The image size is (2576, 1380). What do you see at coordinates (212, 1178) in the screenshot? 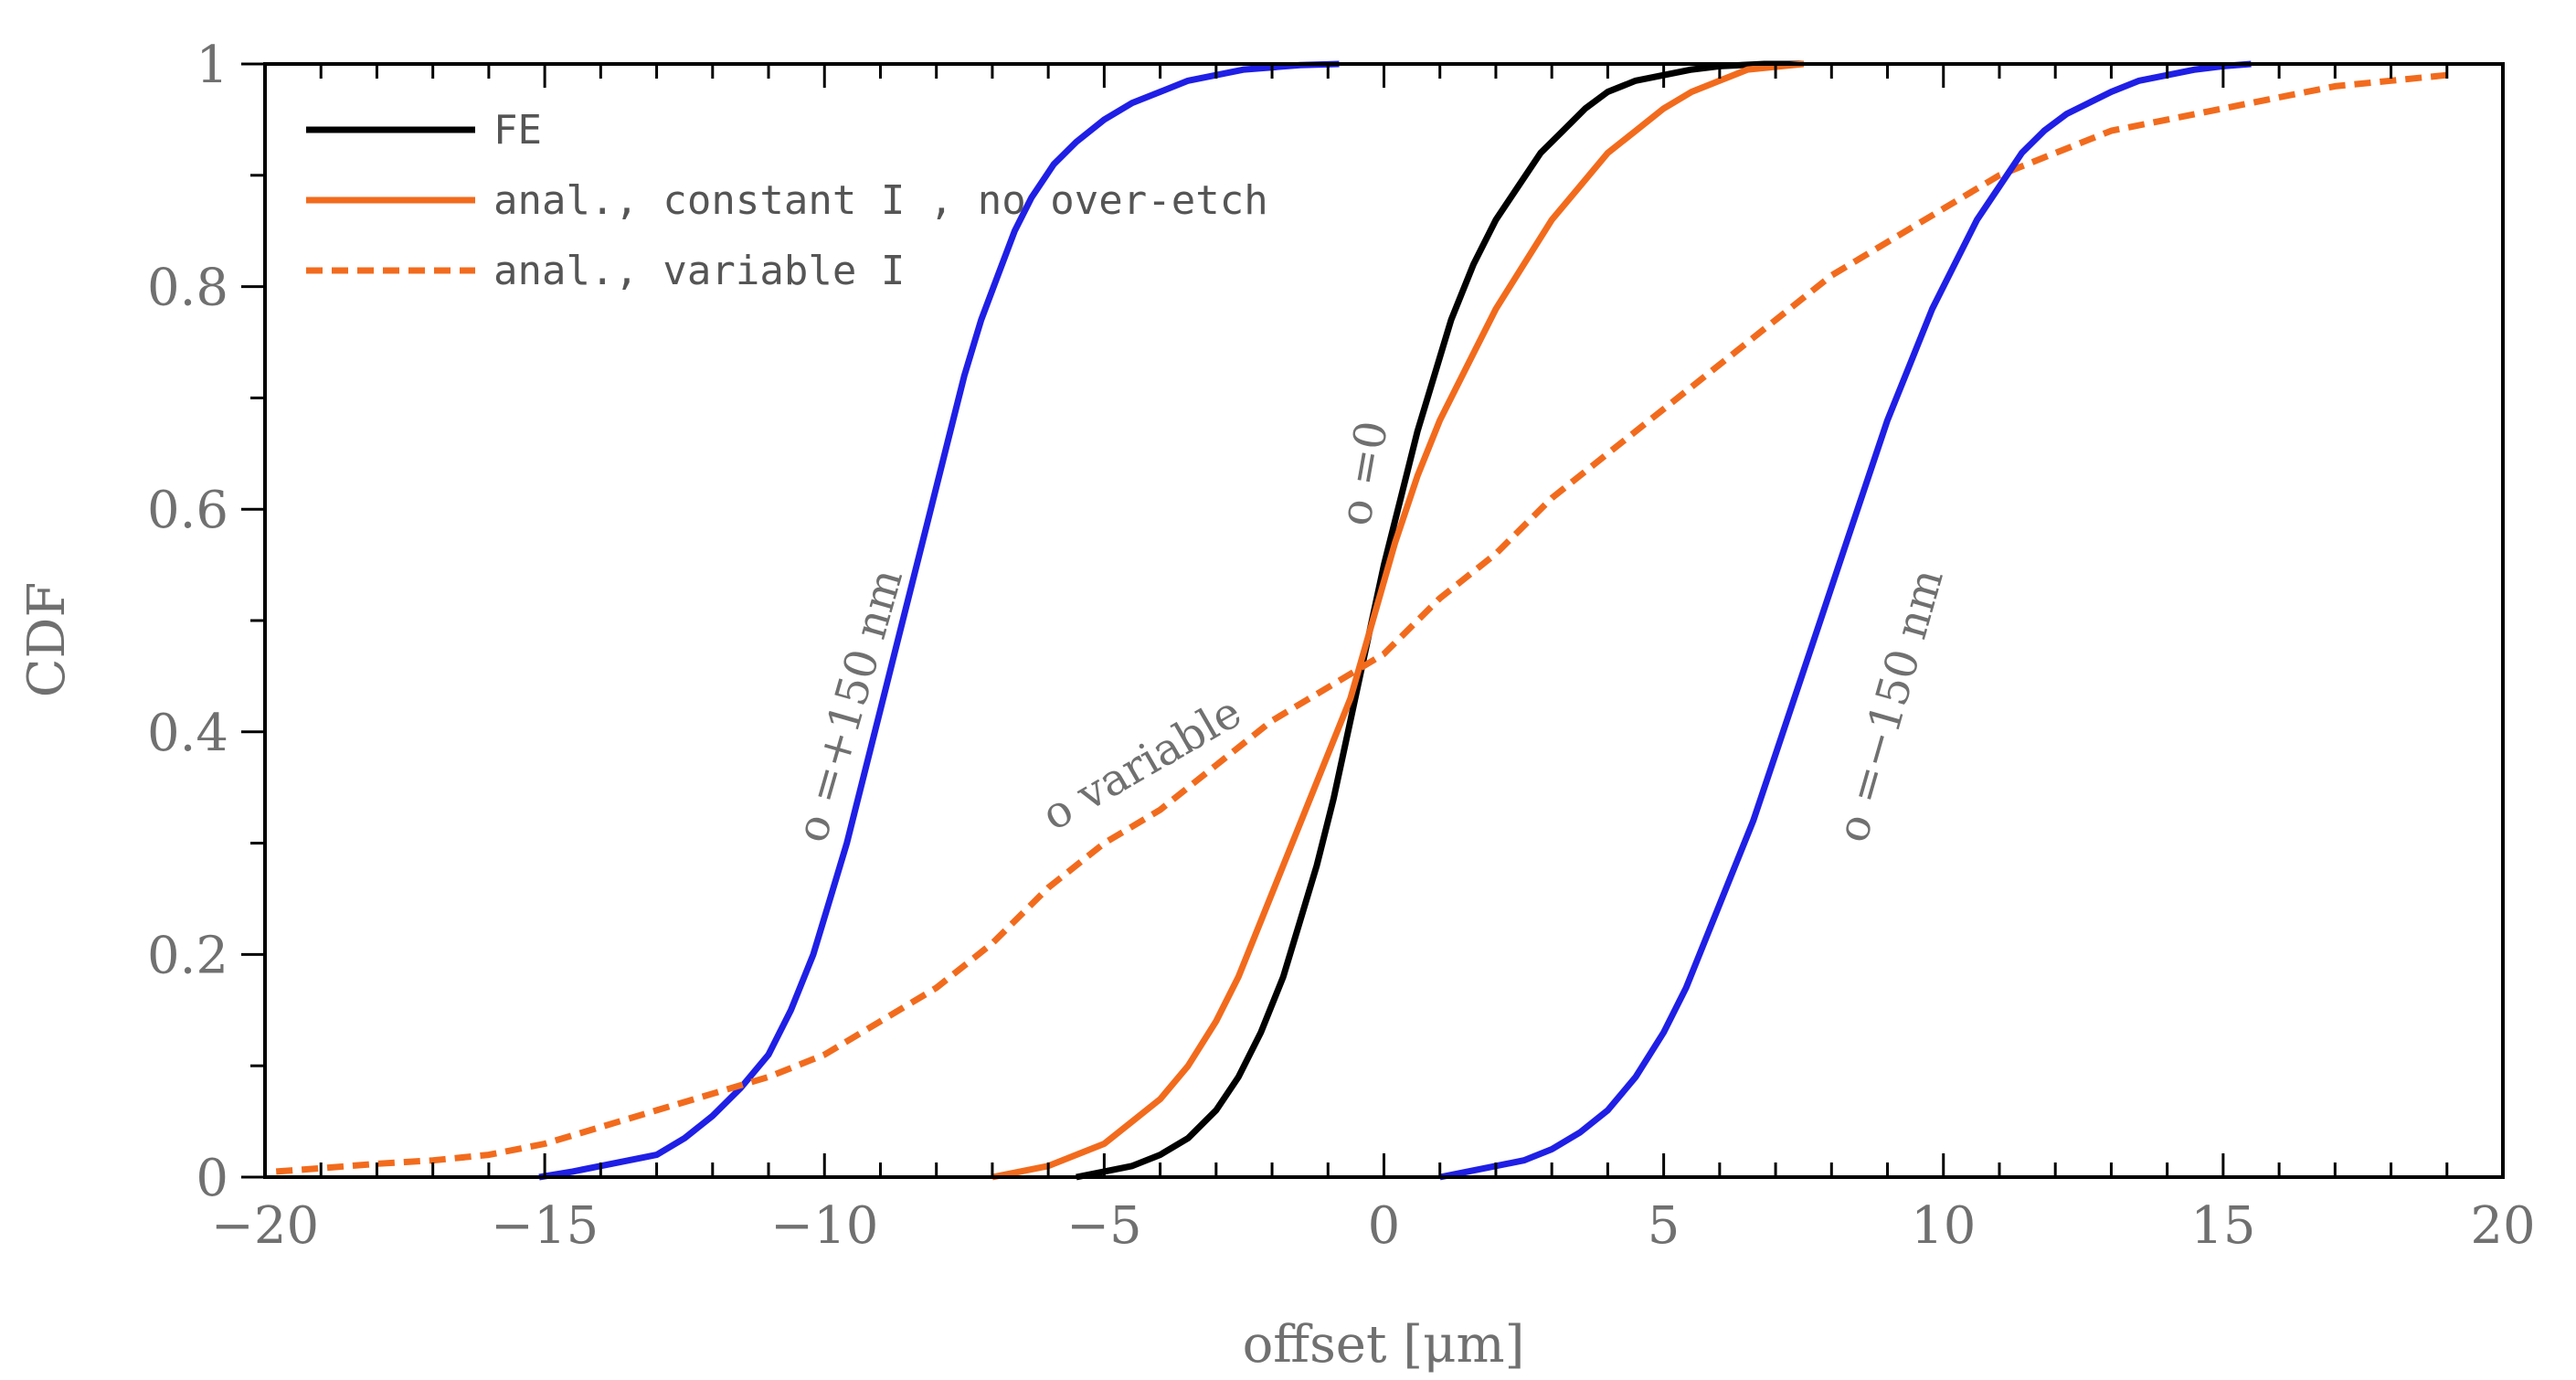
I see `y-tick-label: 0` at bounding box center [212, 1178].